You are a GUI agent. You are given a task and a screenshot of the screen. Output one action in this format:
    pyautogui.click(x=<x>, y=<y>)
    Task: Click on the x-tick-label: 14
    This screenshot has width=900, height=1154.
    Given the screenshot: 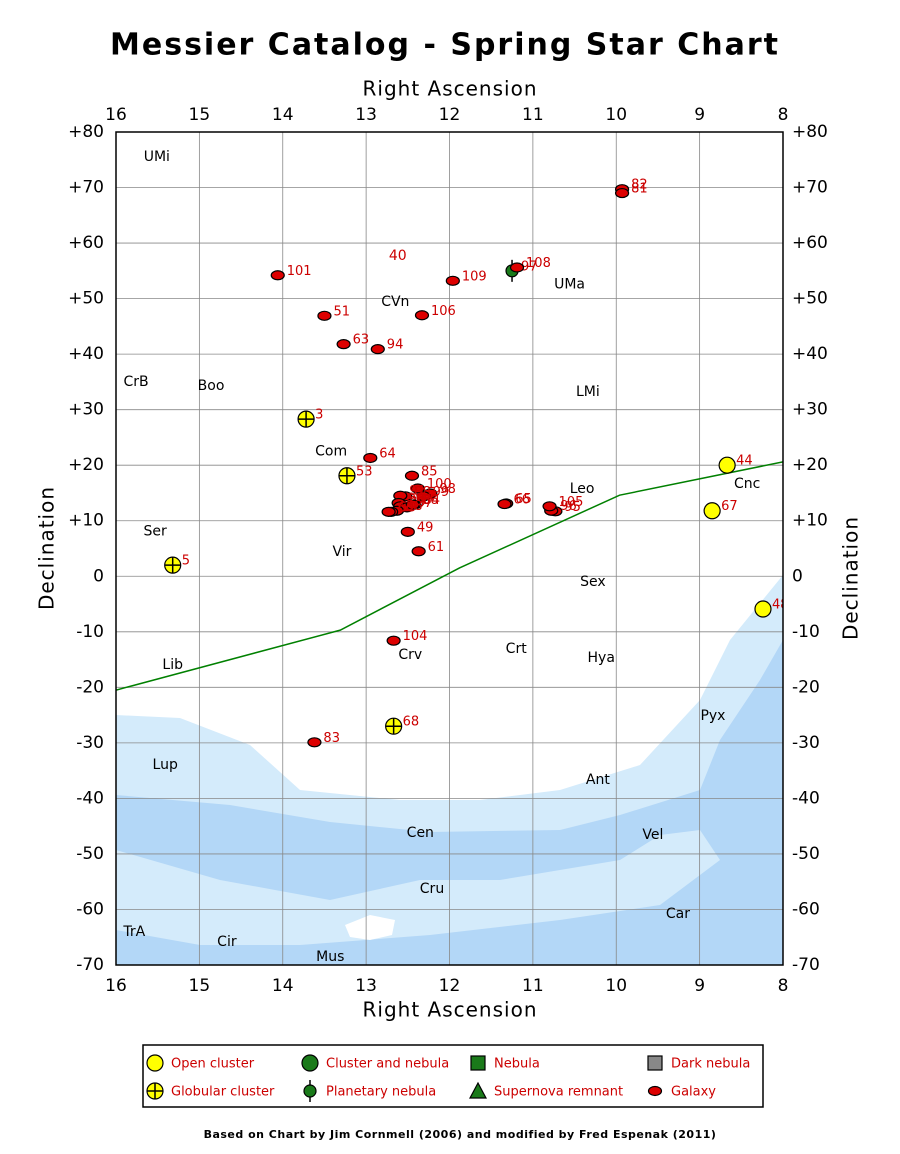 What is the action you would take?
    pyautogui.click(x=283, y=986)
    